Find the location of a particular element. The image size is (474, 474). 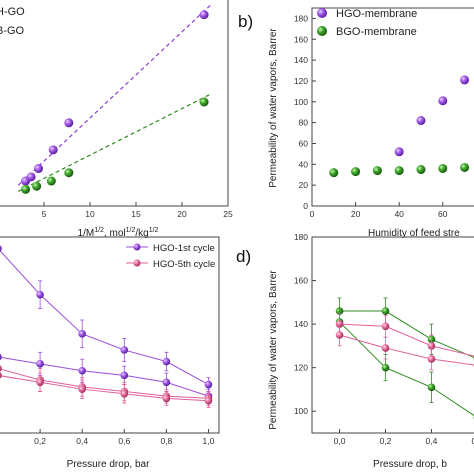

panel-a-legend: H-GO B-GO is located at coordinates (12, 21).